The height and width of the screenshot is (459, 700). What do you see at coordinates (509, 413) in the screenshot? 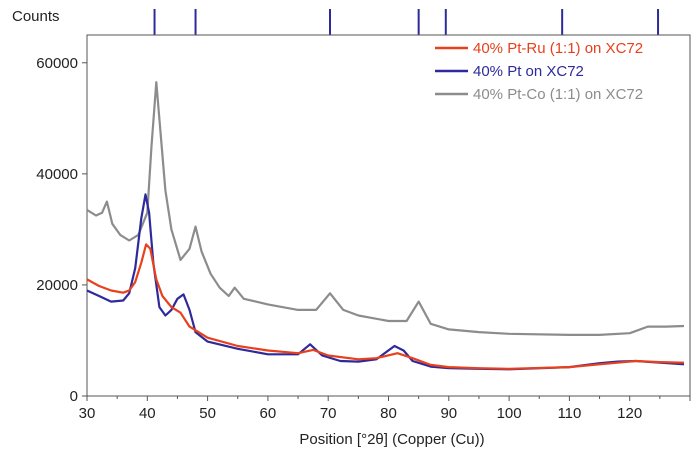
I see `x-tick-label: 100` at bounding box center [509, 413].